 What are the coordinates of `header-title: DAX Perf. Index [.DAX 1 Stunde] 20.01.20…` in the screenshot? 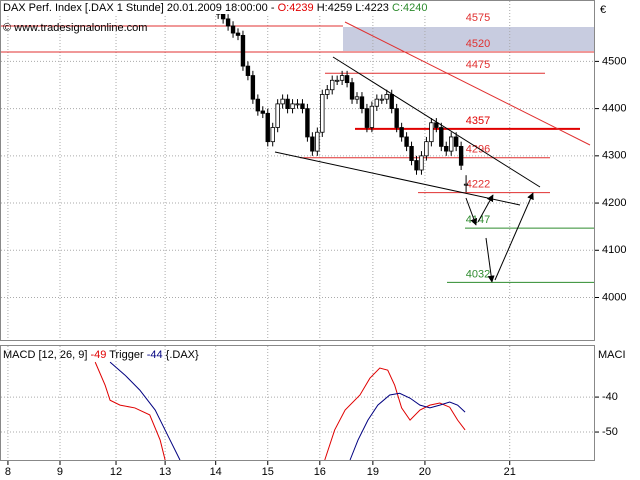 It's located at (139, 8).